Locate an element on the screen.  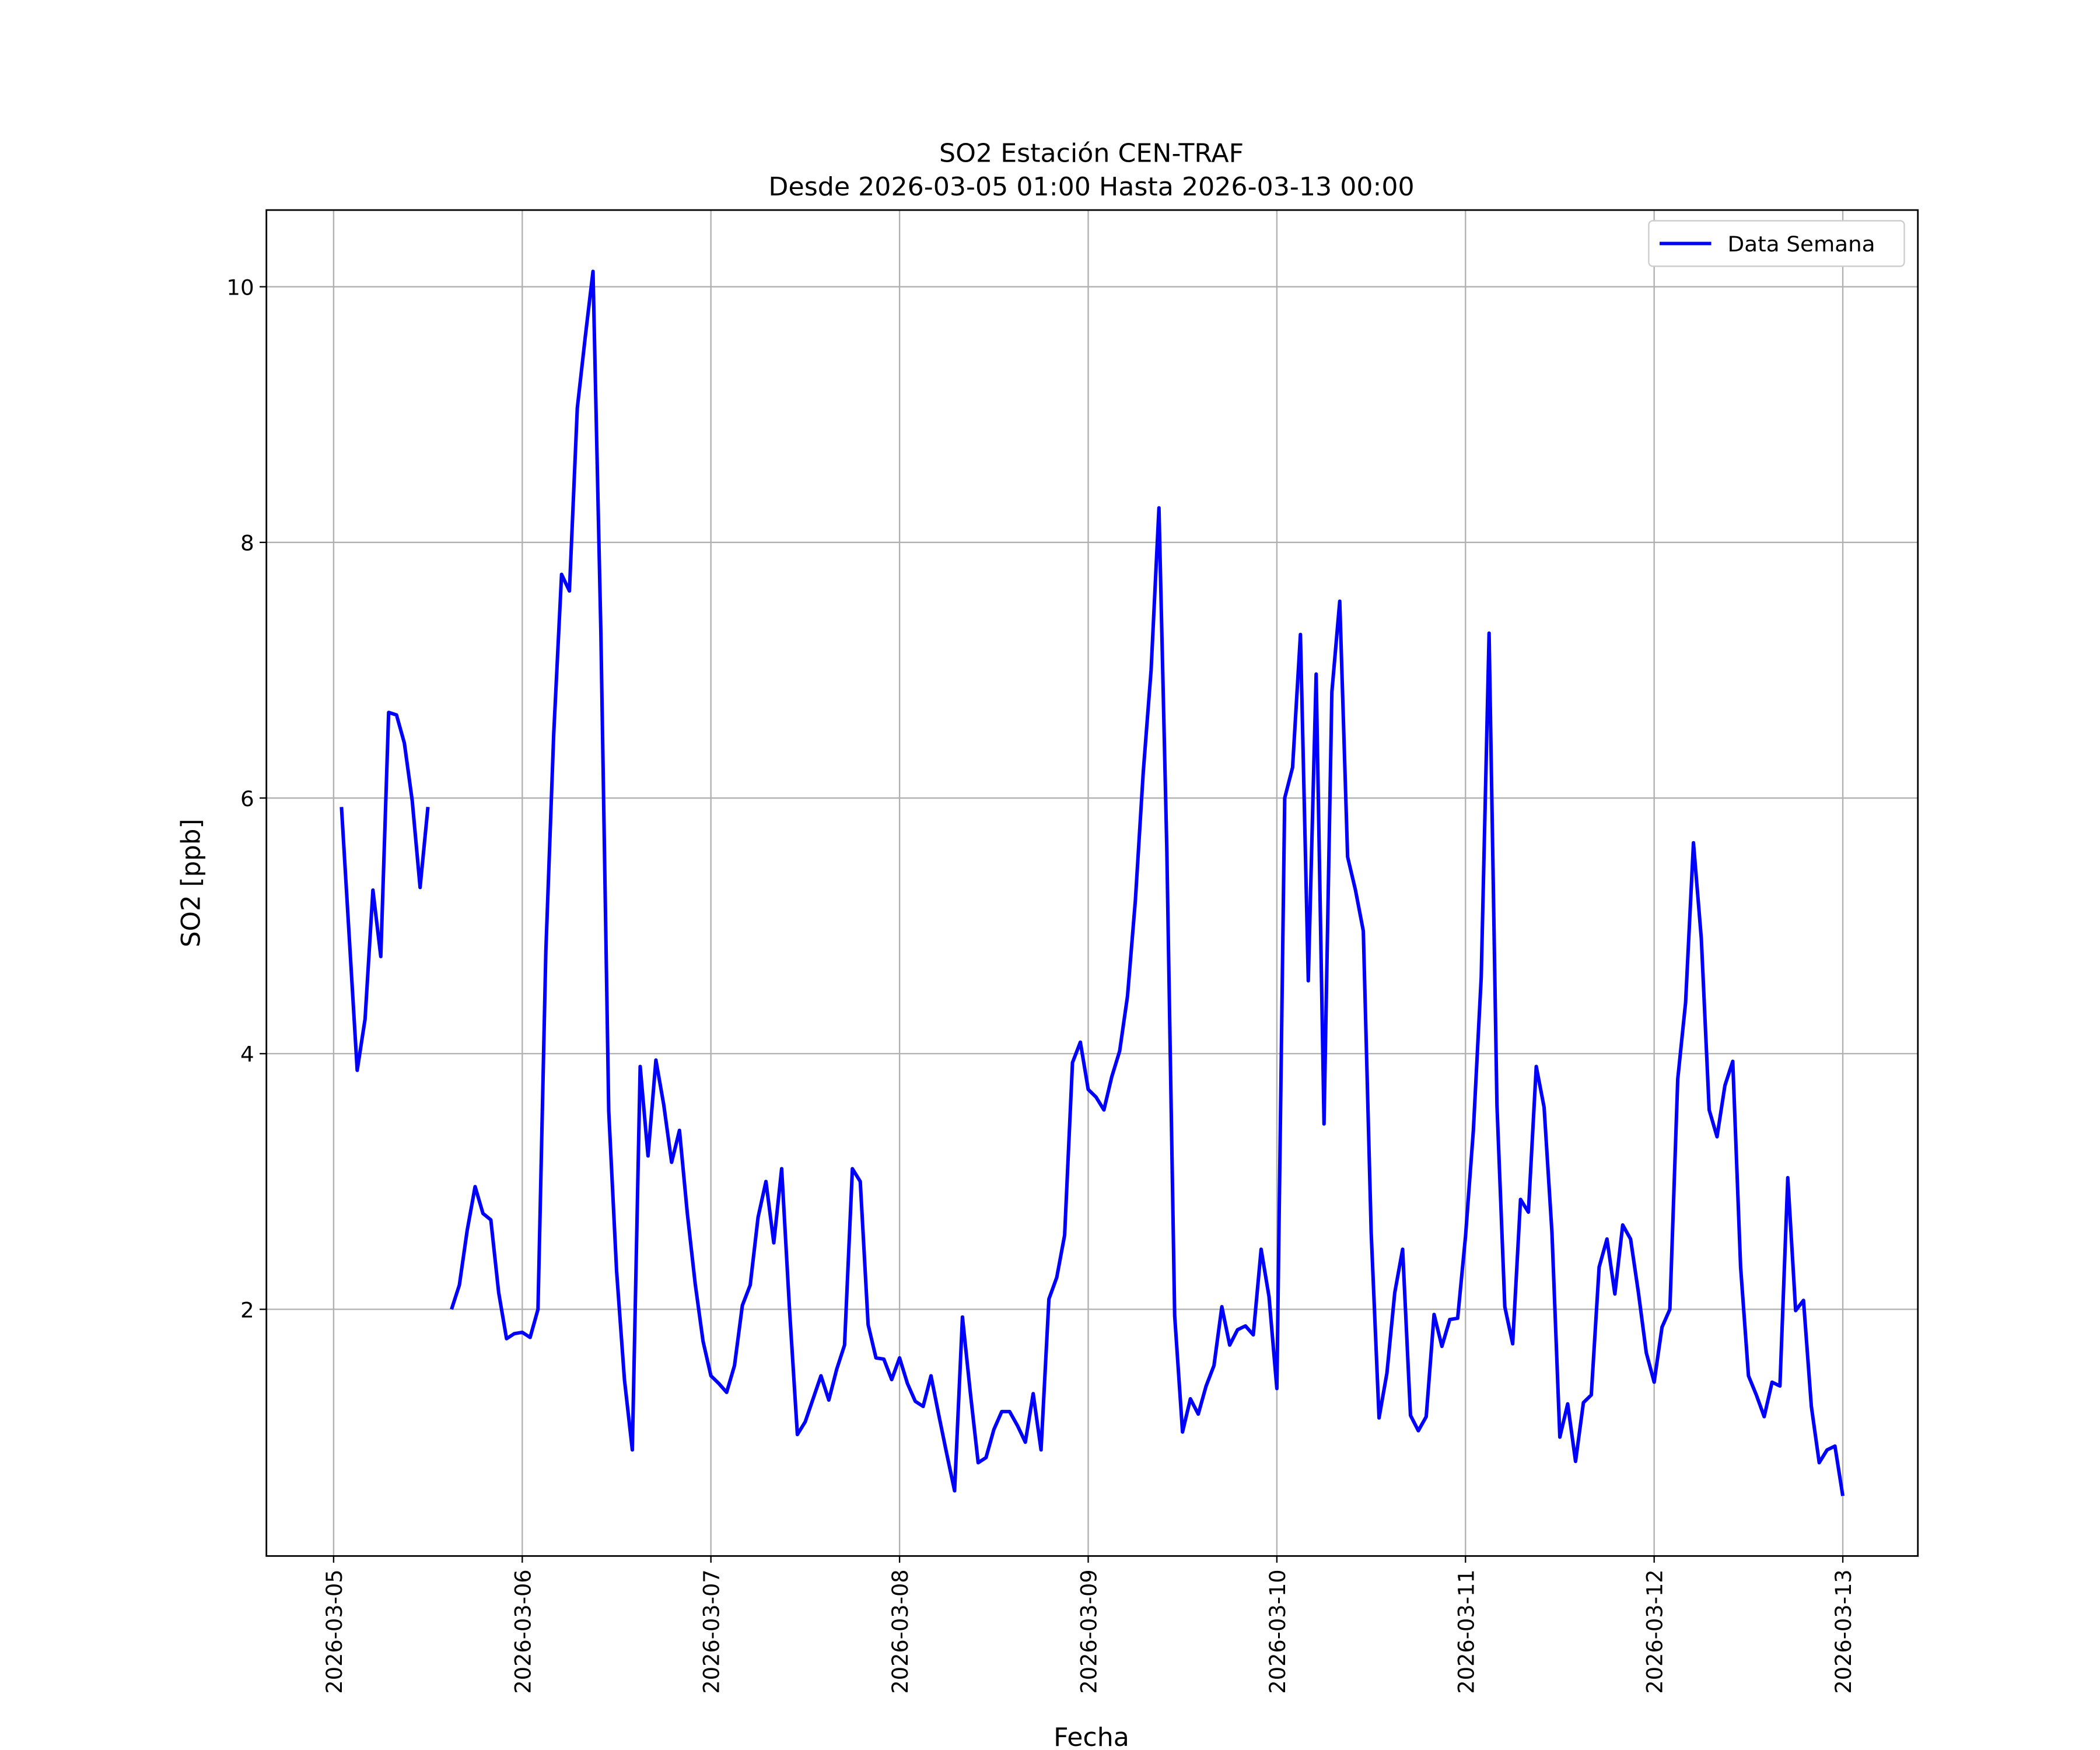
x-tick-label: 2026-03-11 is located at coordinates (1466, 1631).